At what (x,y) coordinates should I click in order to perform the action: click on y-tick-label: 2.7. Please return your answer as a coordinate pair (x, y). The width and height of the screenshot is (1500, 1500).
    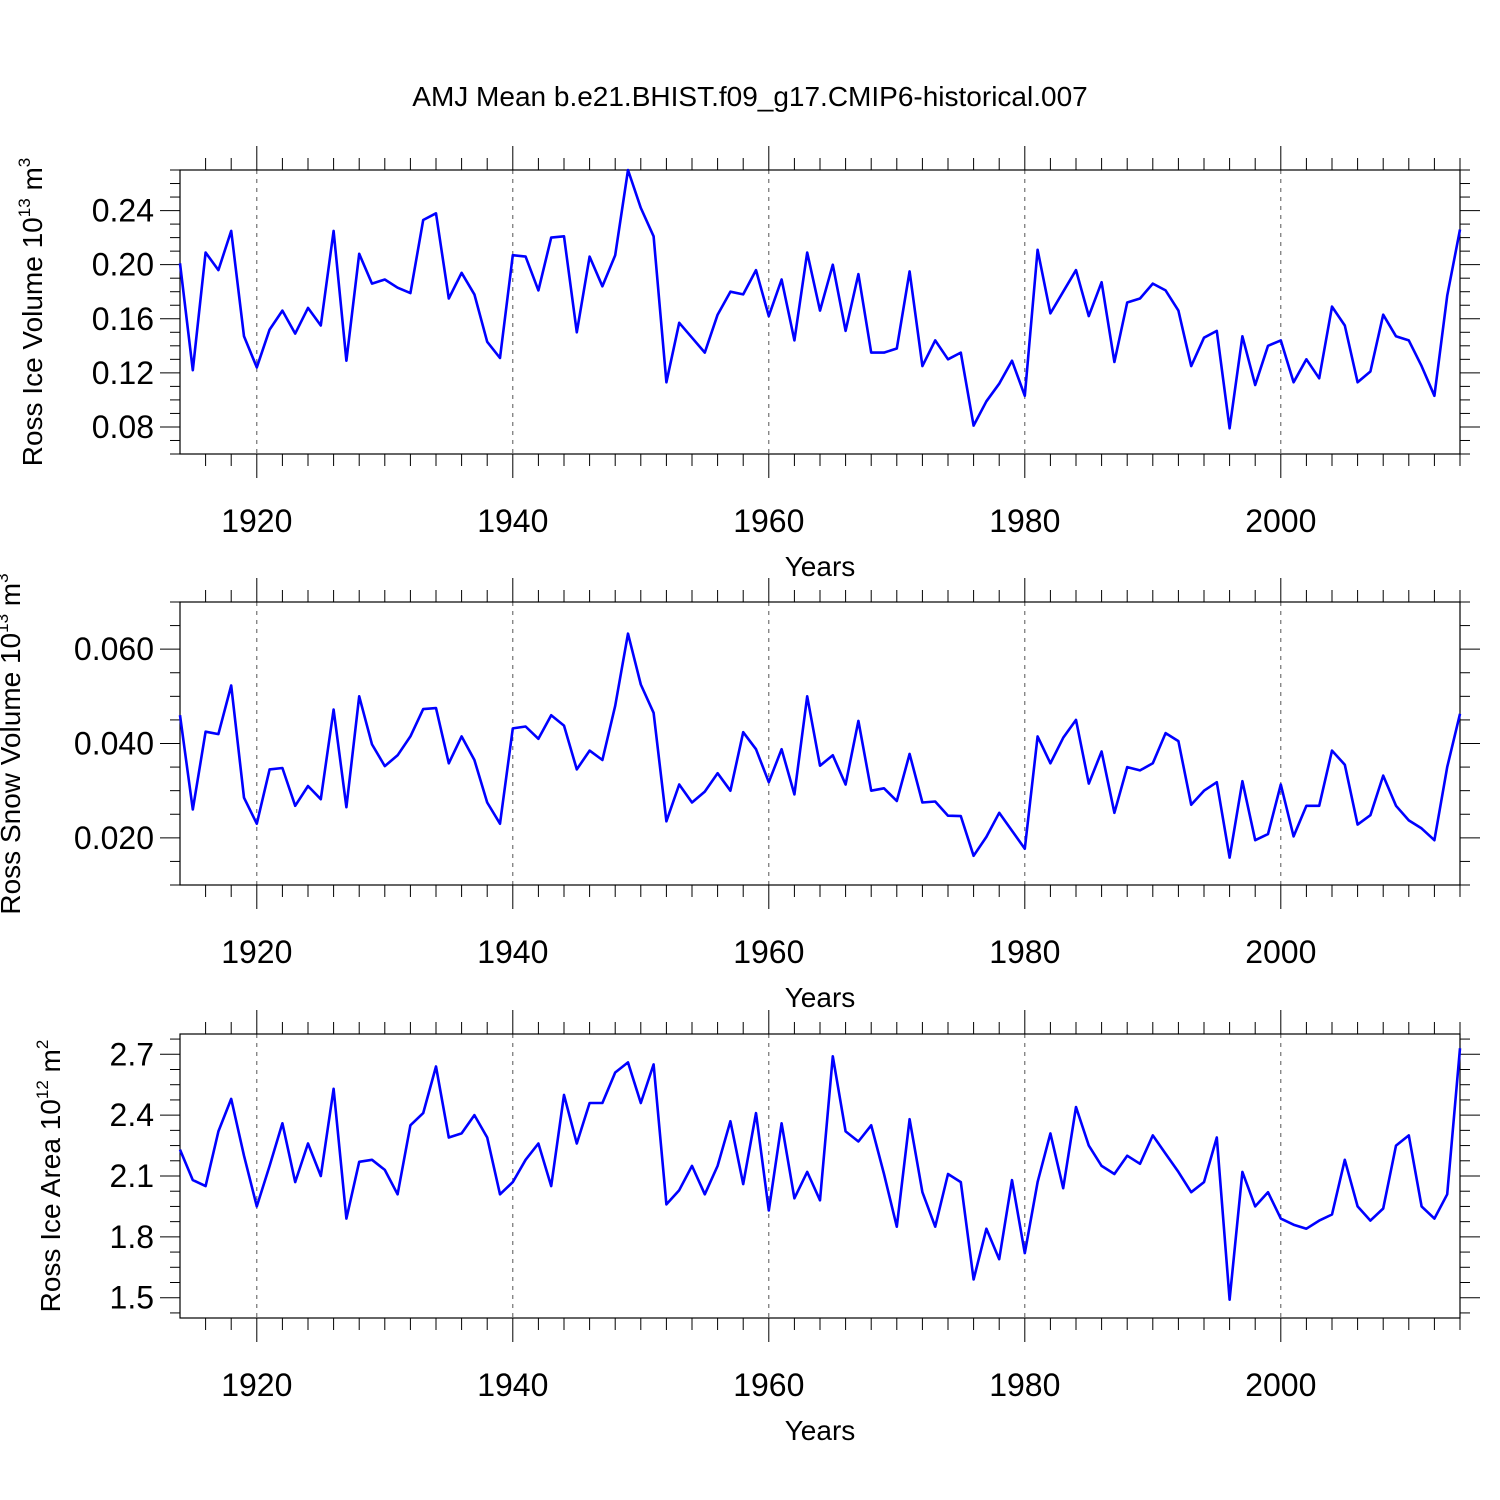
    Looking at the image, I should click on (132, 1054).